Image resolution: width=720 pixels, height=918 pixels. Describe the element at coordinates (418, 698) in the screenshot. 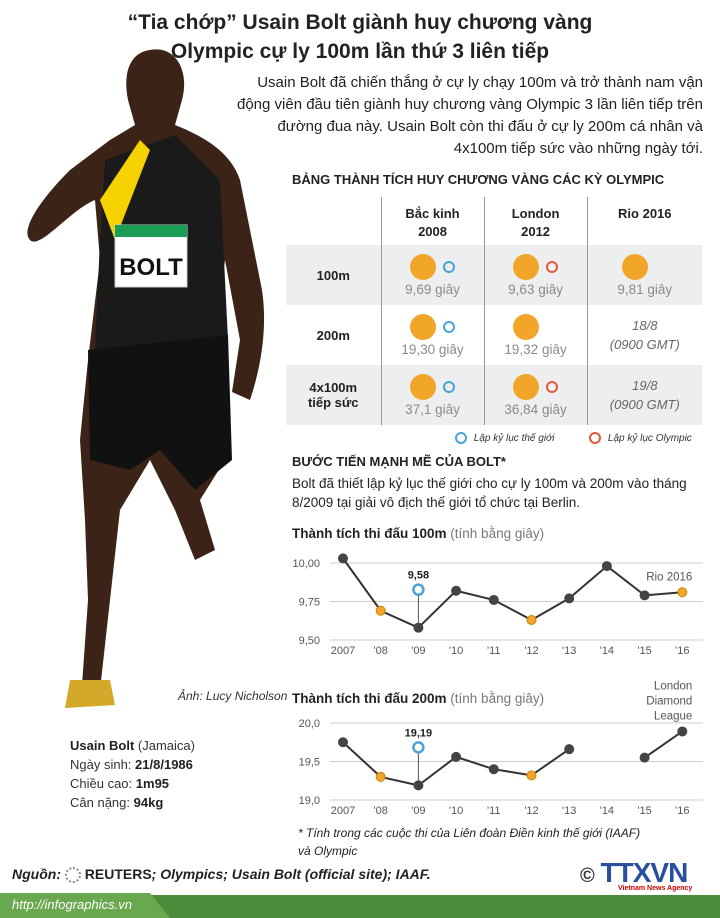

I see `chart-200m-title: Thành tích thi đấu 200m (tính bằng giây)` at that location.